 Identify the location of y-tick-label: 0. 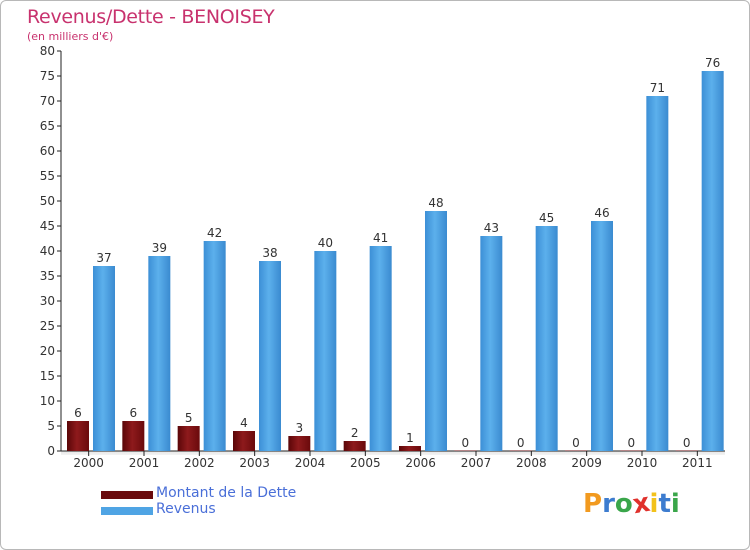
(51, 451).